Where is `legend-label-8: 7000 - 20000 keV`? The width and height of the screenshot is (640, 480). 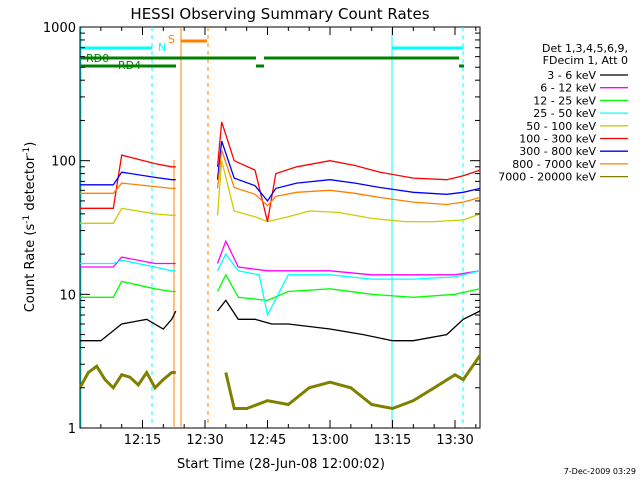
legend-label-8: 7000 - 20000 keV is located at coordinates (547, 177).